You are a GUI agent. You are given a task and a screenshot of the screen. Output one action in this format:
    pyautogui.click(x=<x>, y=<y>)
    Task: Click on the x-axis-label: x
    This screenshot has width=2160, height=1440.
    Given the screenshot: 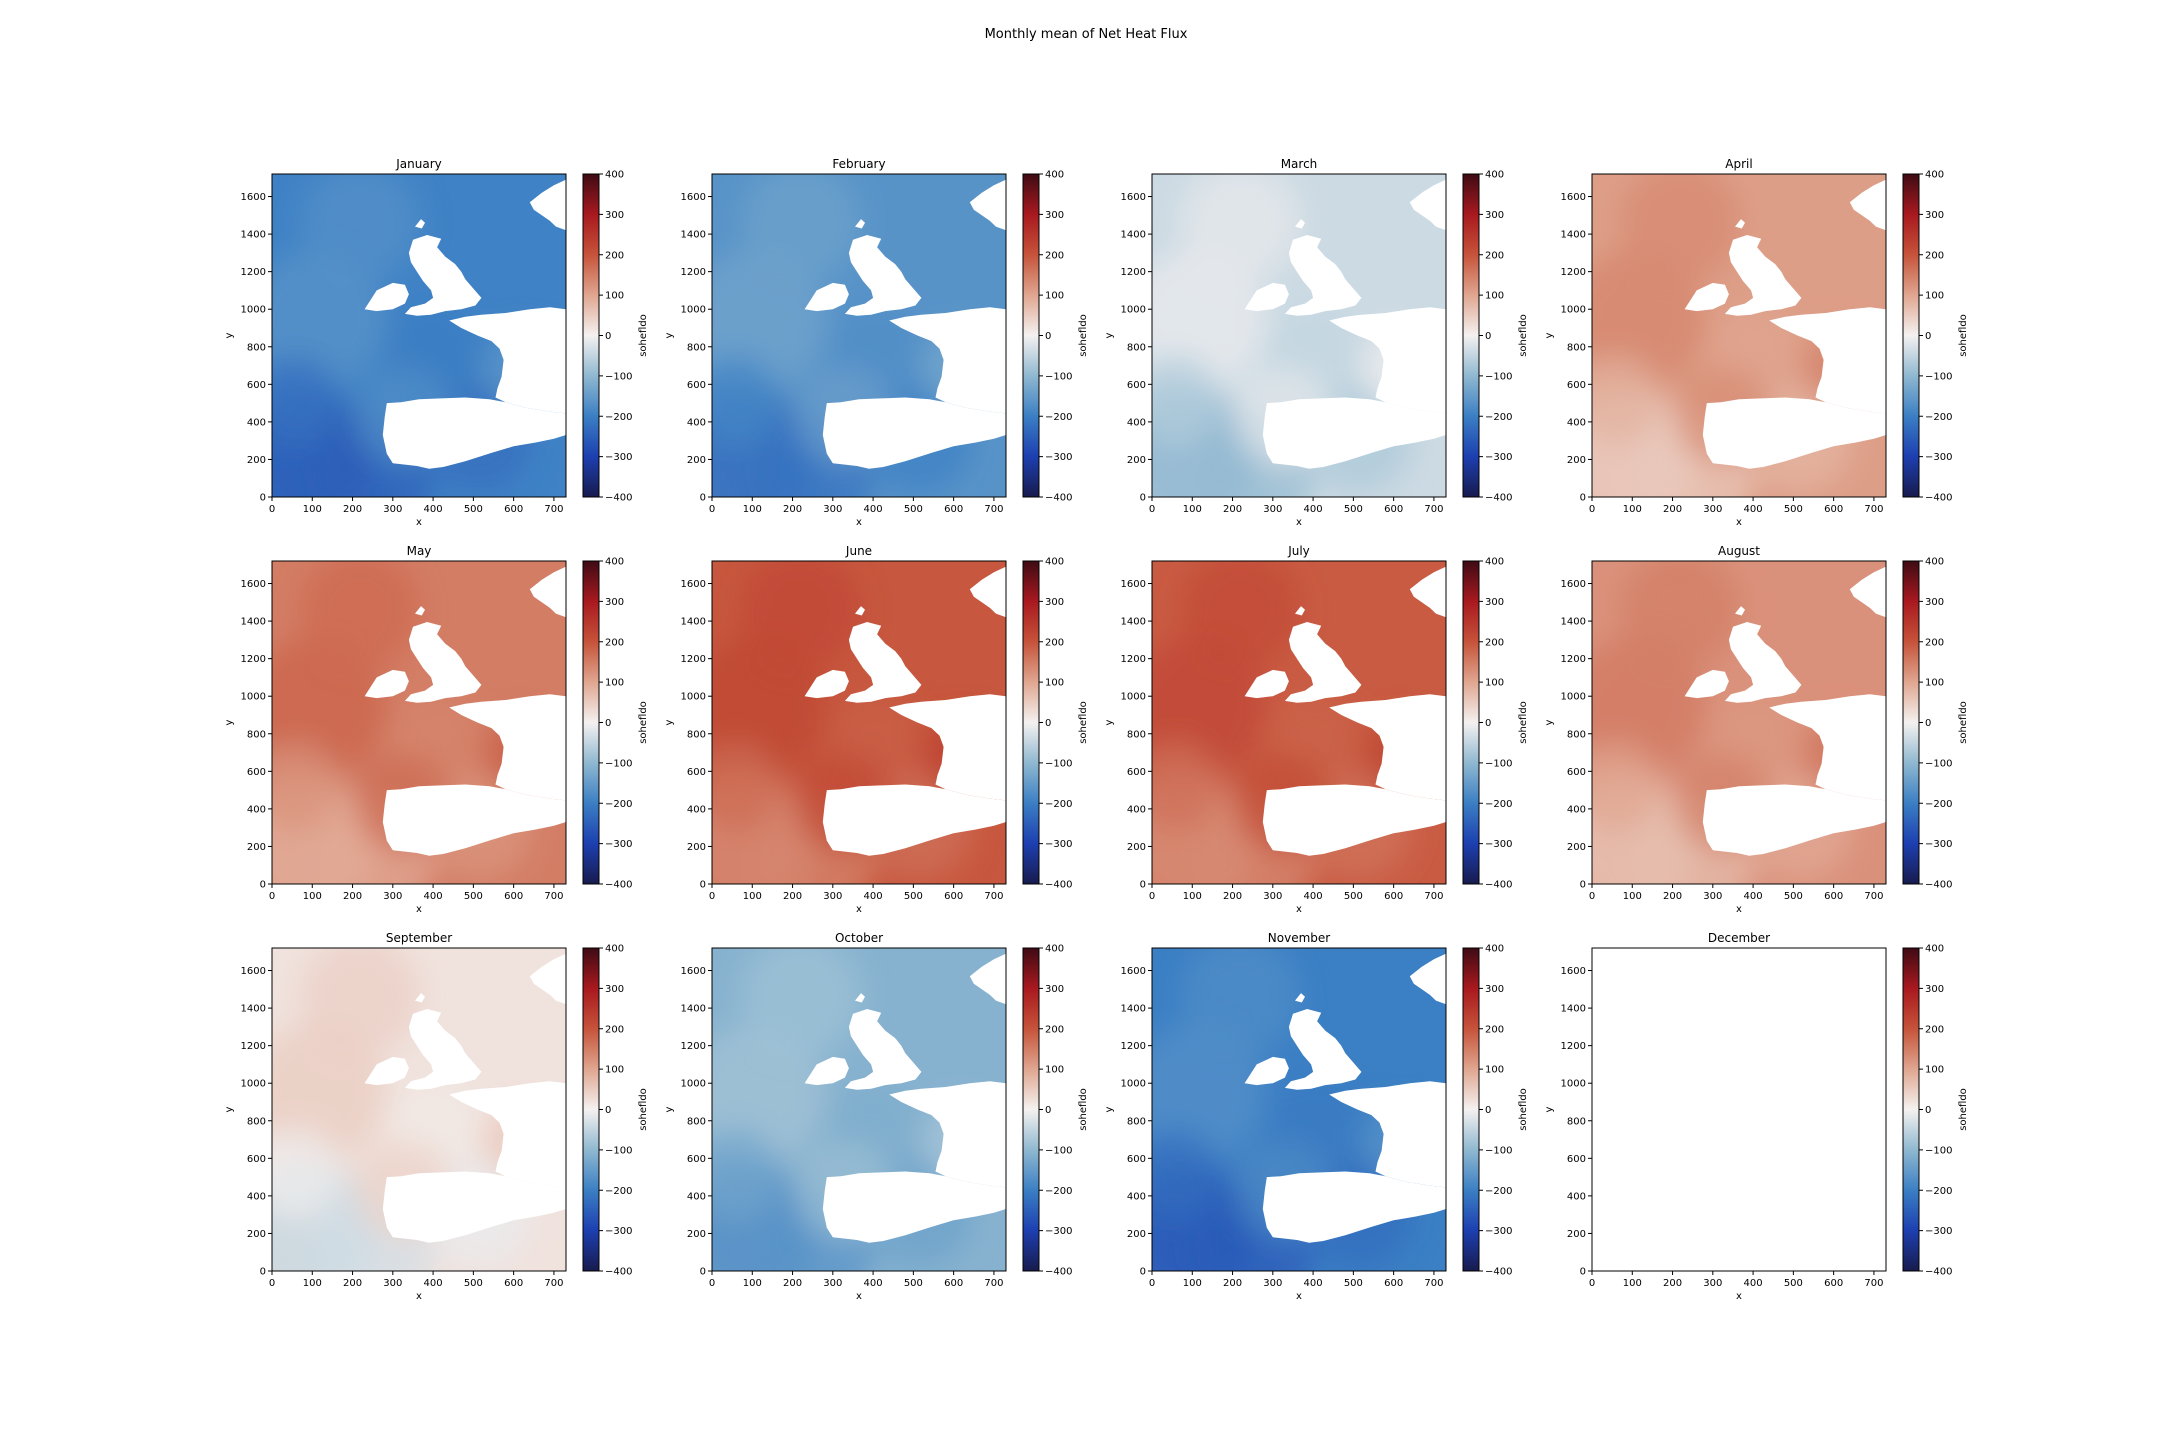 What is the action you would take?
    pyautogui.click(x=1299, y=1296)
    